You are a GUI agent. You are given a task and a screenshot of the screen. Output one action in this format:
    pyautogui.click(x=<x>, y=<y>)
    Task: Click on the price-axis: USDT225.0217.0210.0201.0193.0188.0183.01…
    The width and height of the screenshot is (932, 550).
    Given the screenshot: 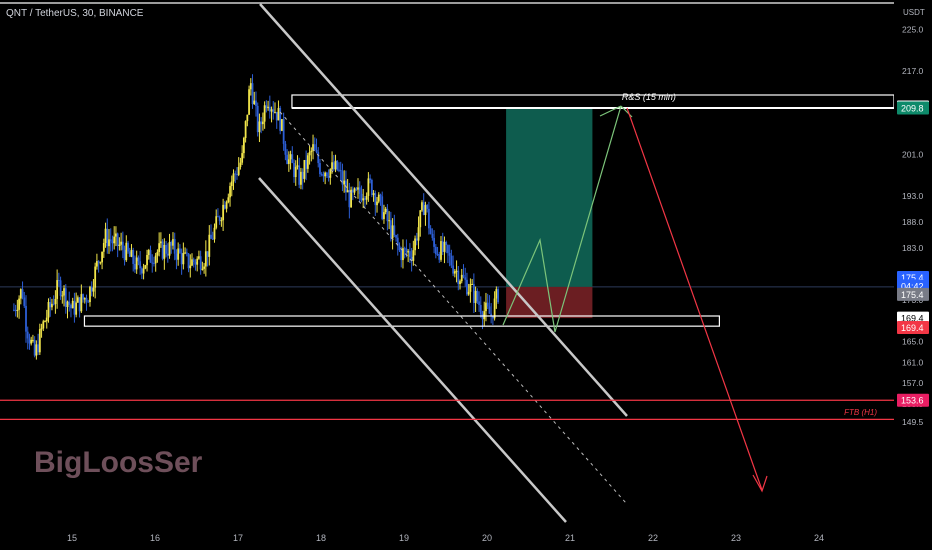 What is the action you would take?
    pyautogui.click(x=913, y=275)
    